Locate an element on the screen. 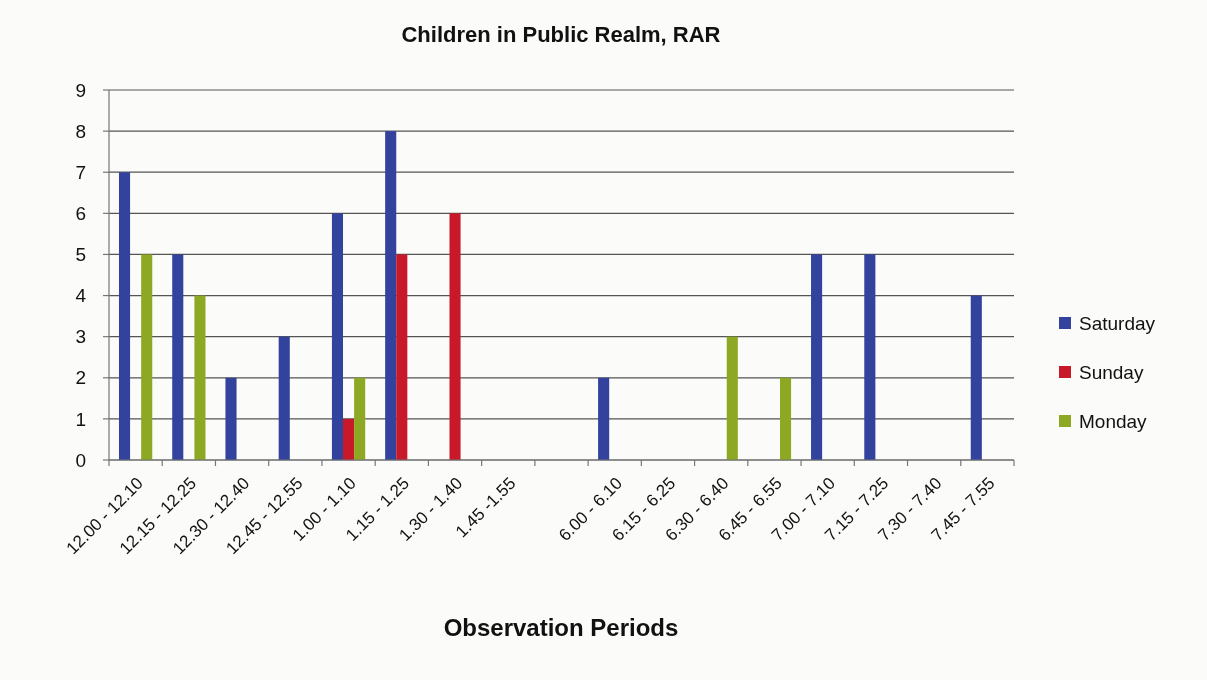  y-tick-label: 4 is located at coordinates (81, 296).